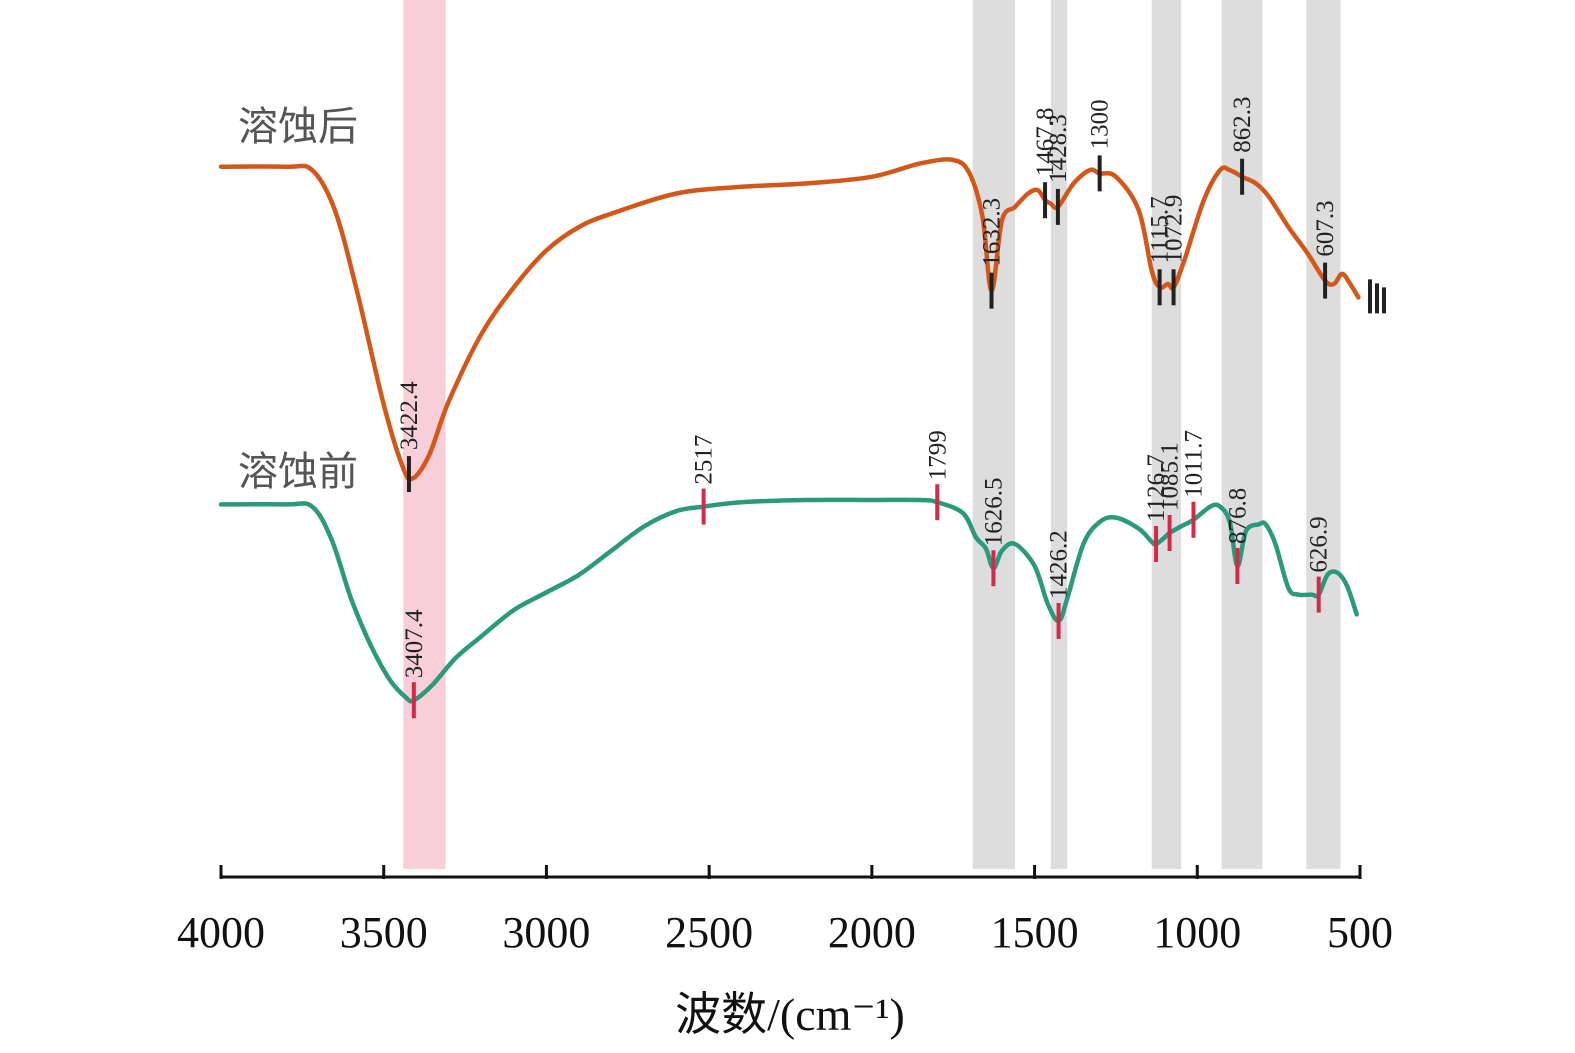  Describe the element at coordinates (546, 932) in the screenshot. I see `x-tick-label-3000: 3000` at that location.